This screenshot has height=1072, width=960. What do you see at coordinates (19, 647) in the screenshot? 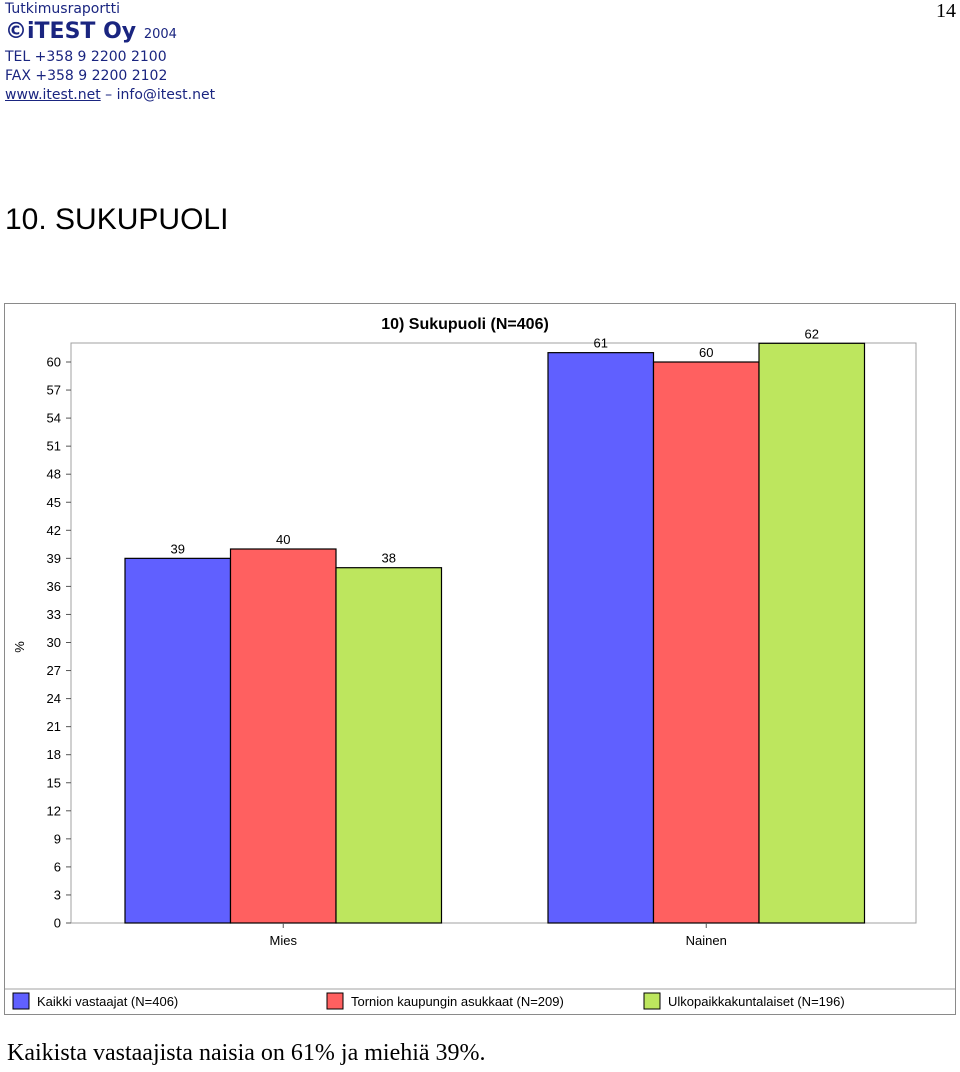
I see `y-axis-label: %` at bounding box center [19, 647].